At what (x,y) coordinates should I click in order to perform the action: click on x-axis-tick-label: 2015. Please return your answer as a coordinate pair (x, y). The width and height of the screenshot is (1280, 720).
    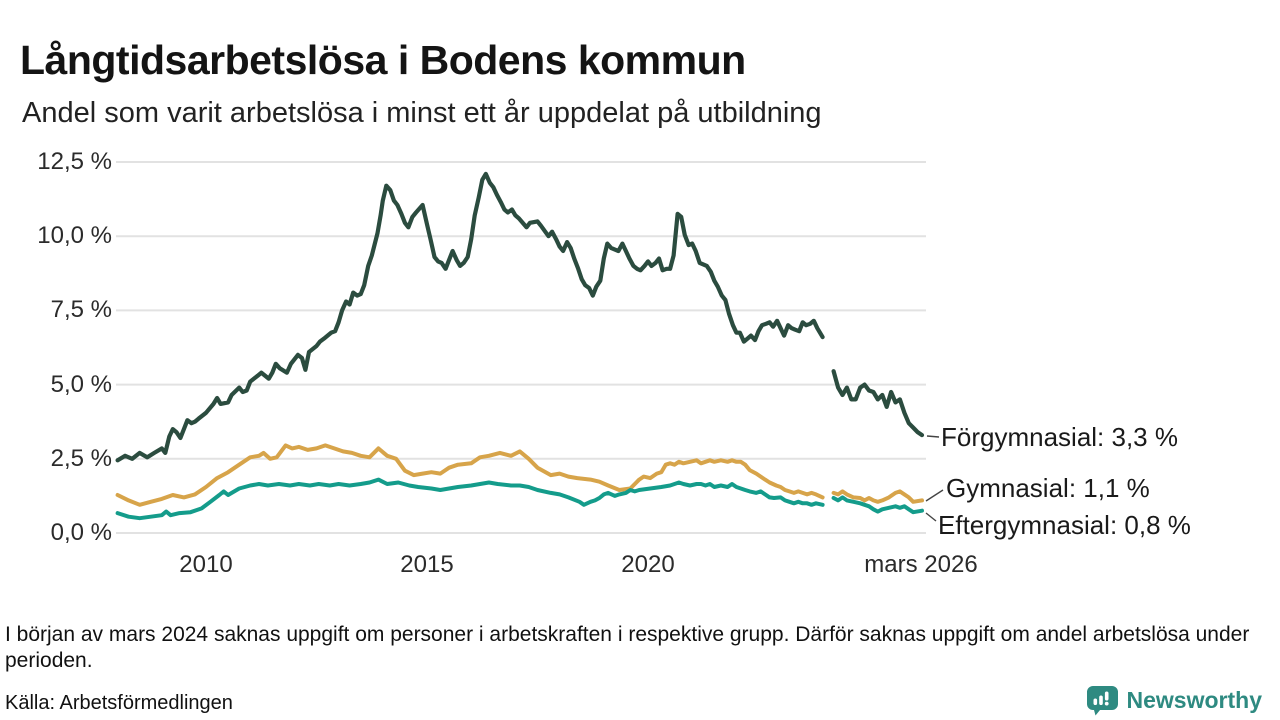
    Looking at the image, I should click on (427, 564).